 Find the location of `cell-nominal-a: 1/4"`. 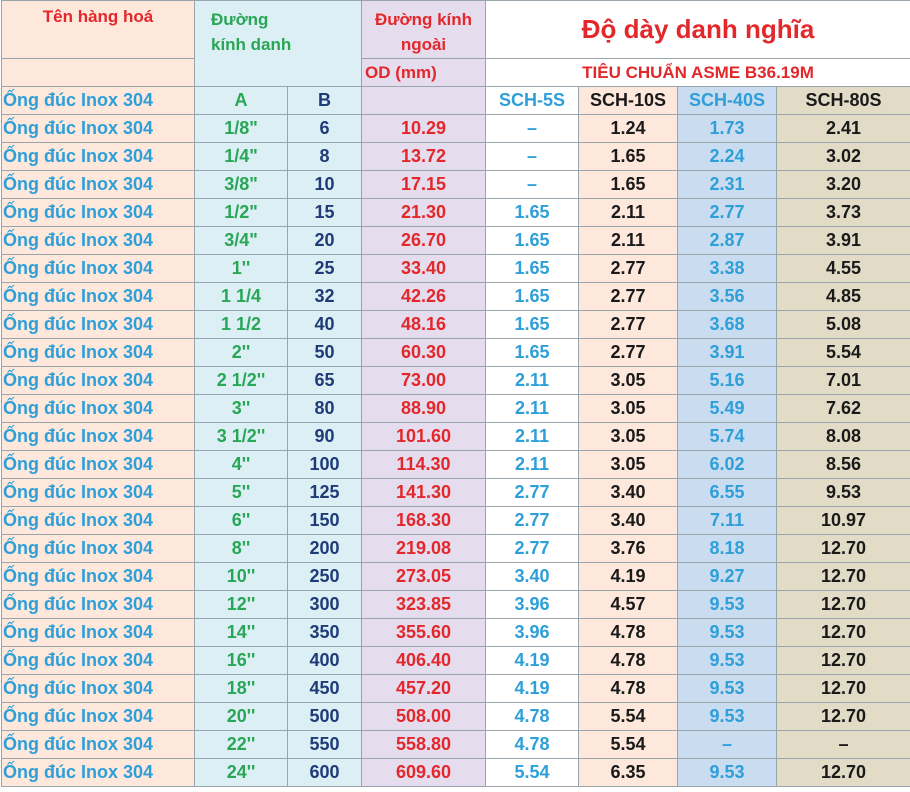

cell-nominal-a: 1/4" is located at coordinates (241, 156).